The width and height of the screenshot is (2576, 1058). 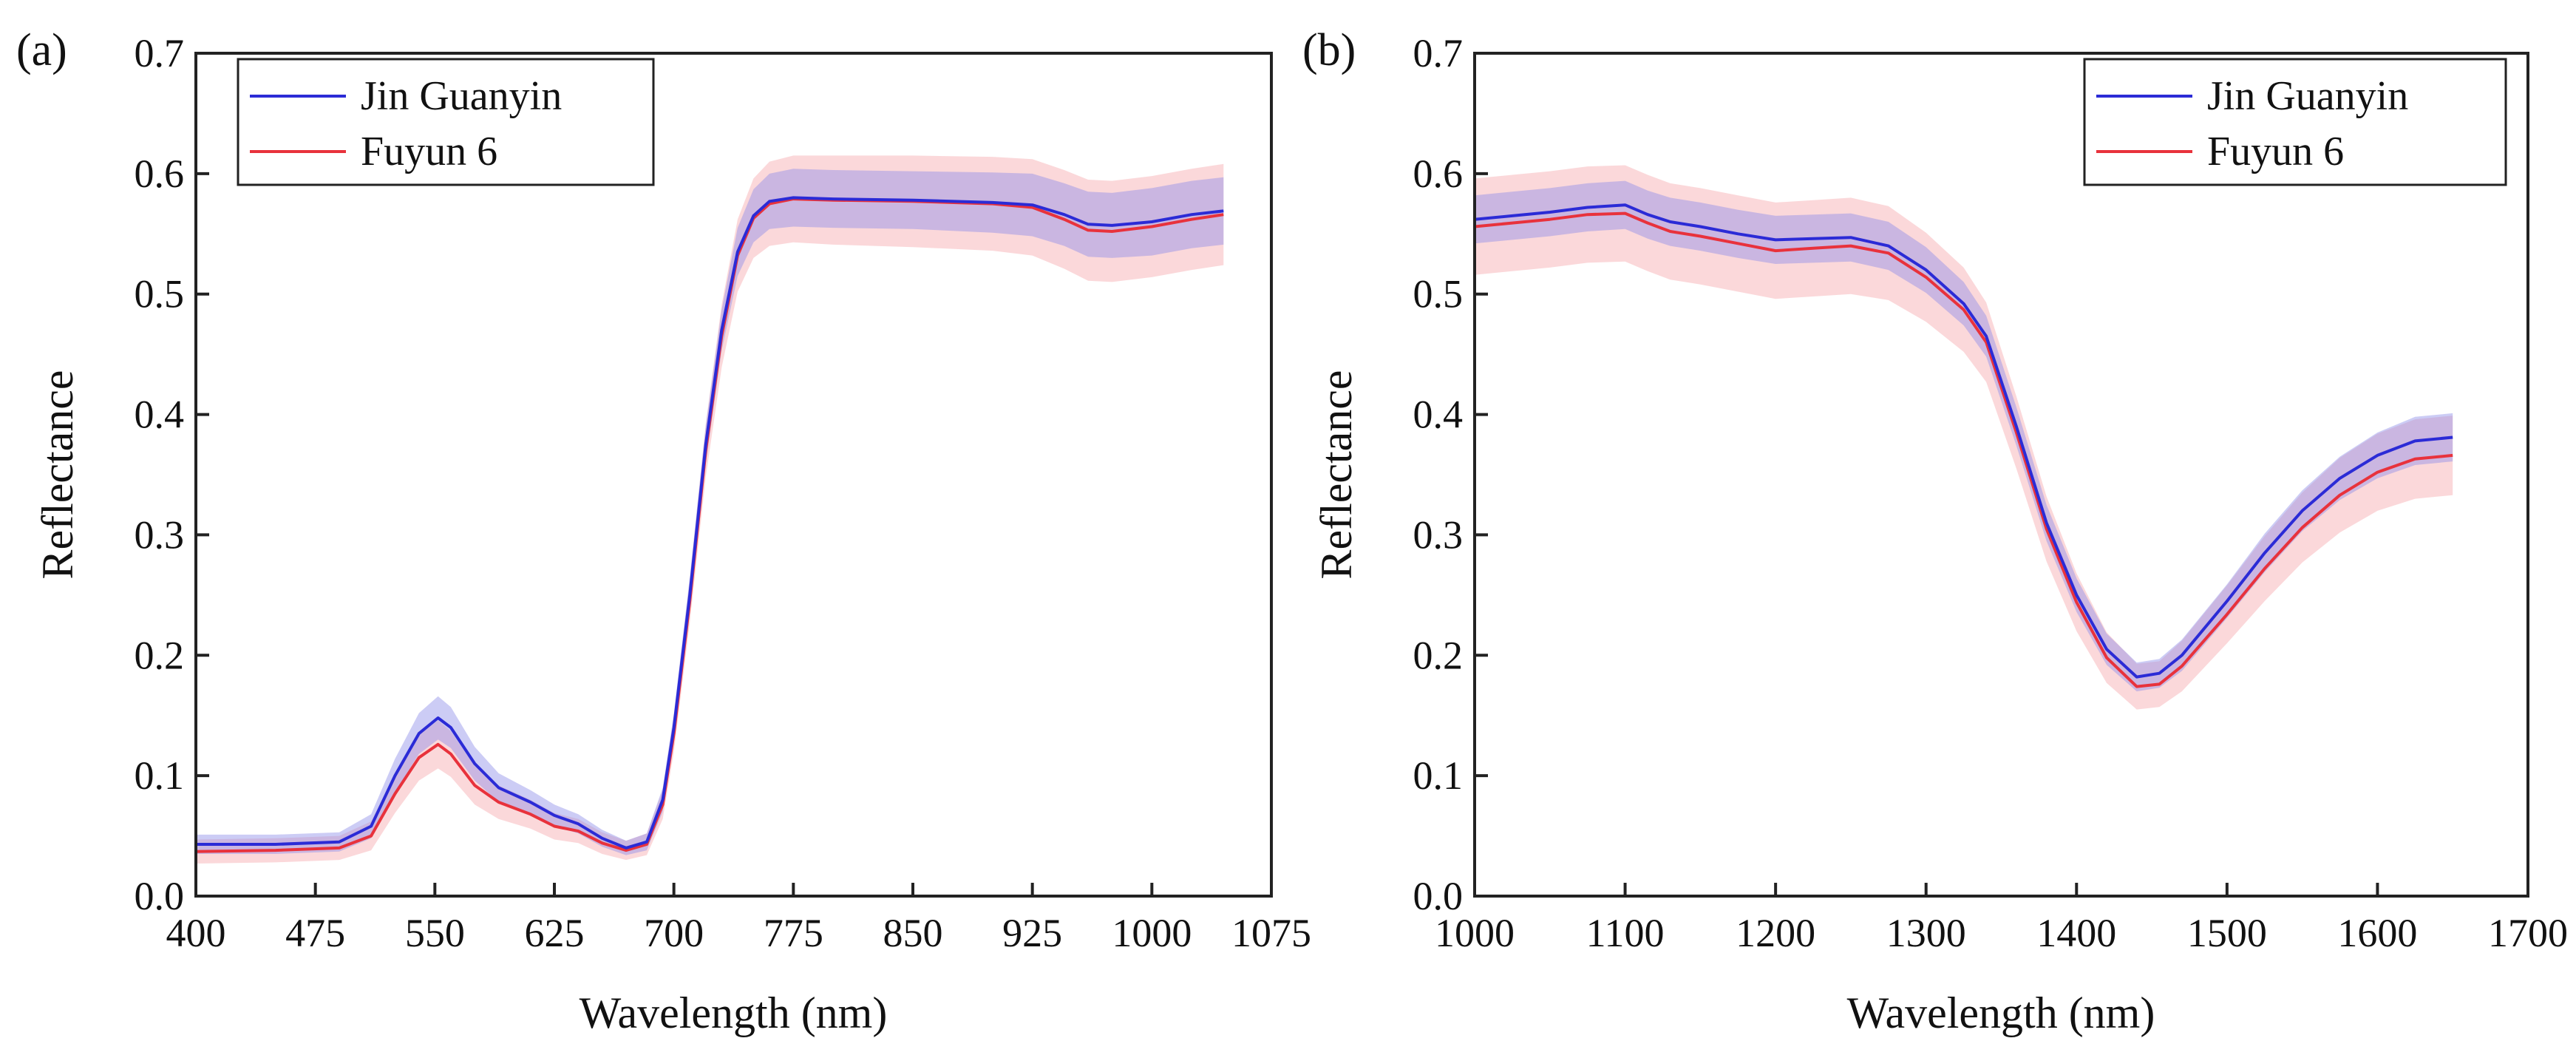 What do you see at coordinates (555, 933) in the screenshot?
I see `panel-a-x-tick-label: 625` at bounding box center [555, 933].